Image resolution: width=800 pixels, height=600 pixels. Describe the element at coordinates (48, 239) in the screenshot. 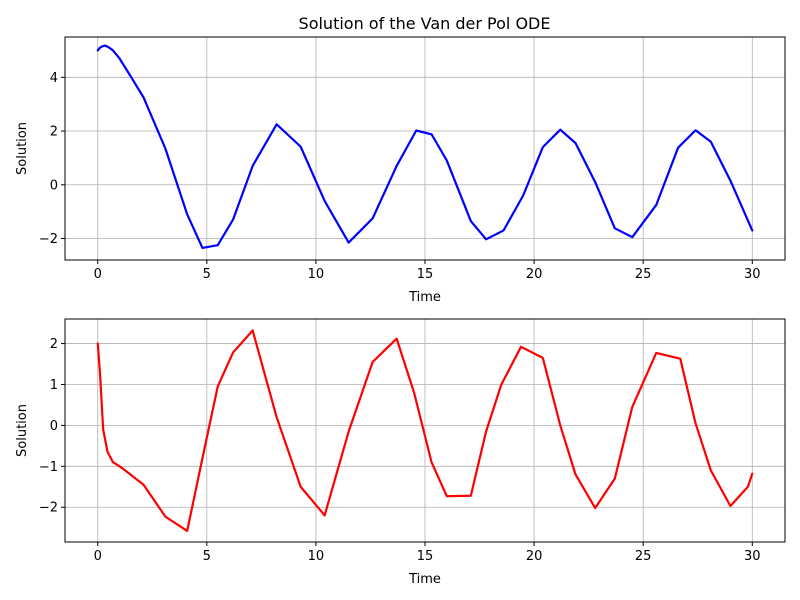

I see `top-y-tick-label: −2` at that location.